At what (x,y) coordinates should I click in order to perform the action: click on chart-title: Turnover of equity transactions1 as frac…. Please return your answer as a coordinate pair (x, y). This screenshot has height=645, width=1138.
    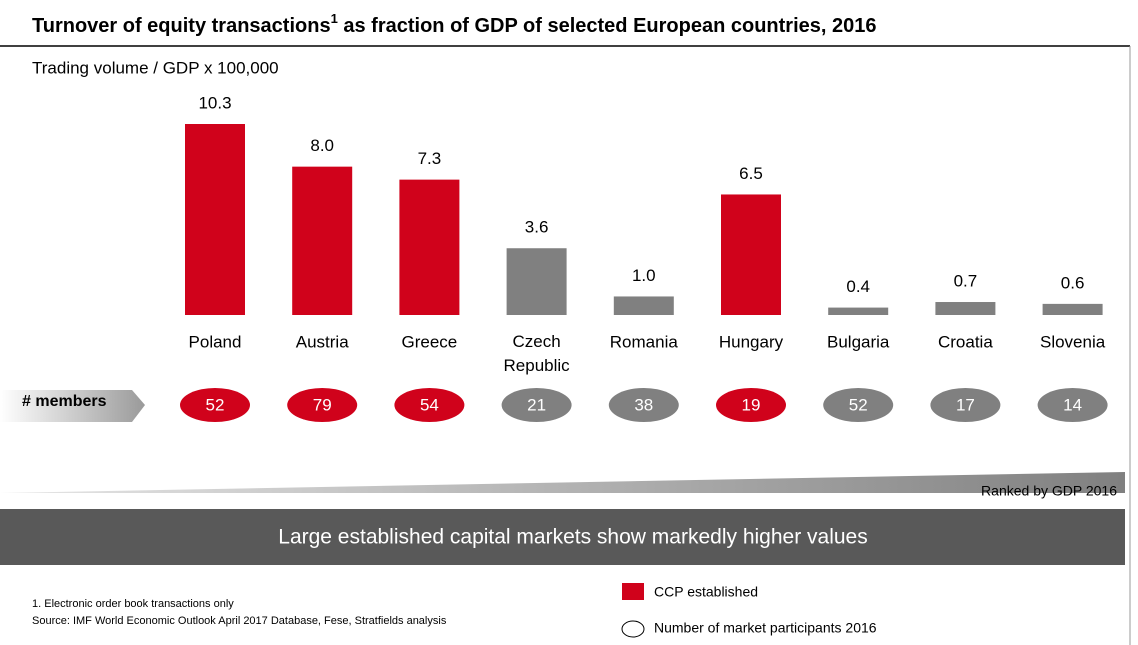
    Looking at the image, I should click on (454, 24).